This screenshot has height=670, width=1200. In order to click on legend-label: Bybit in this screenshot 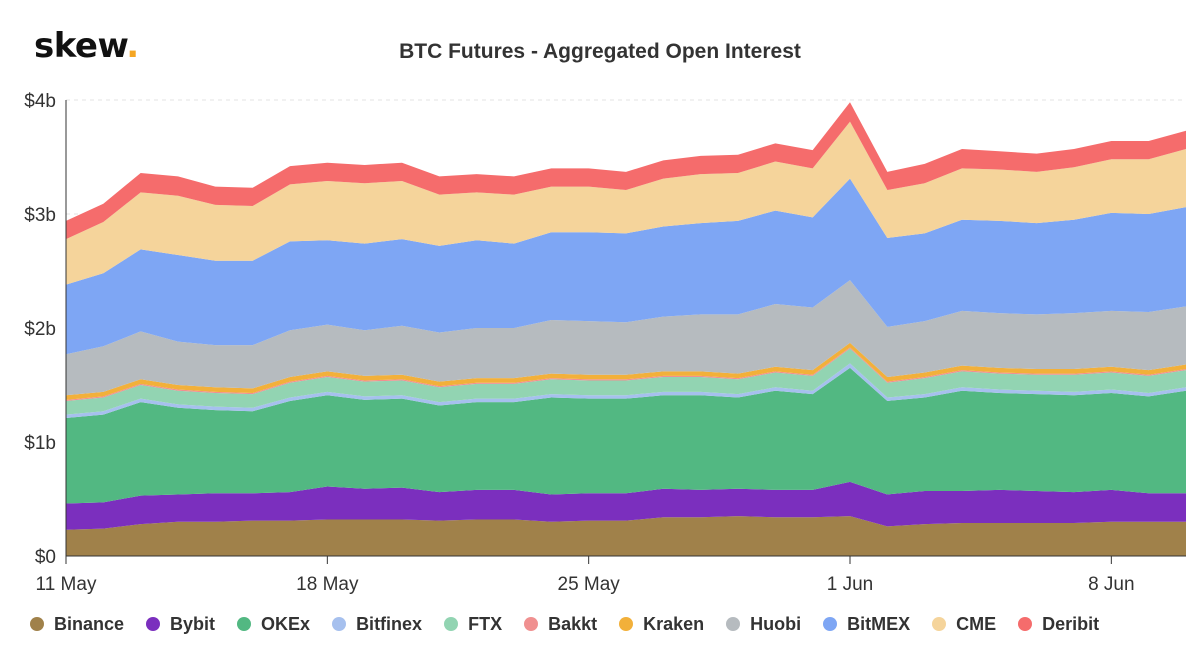, I will do `click(193, 623)`.